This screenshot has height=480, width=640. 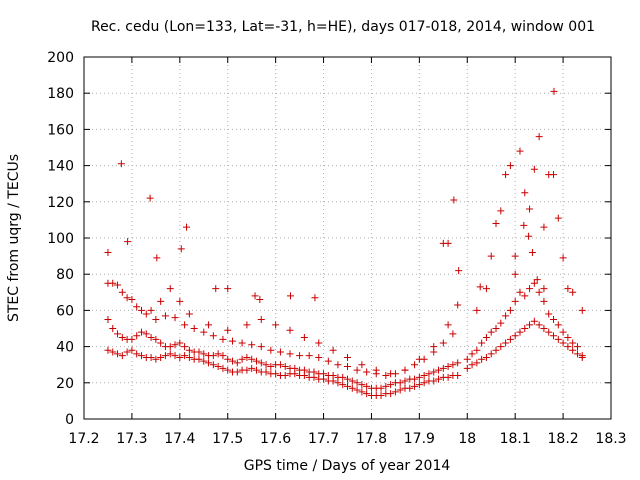 What do you see at coordinates (227, 439) in the screenshot?
I see `x-tick-label: 17.5` at bounding box center [227, 439].